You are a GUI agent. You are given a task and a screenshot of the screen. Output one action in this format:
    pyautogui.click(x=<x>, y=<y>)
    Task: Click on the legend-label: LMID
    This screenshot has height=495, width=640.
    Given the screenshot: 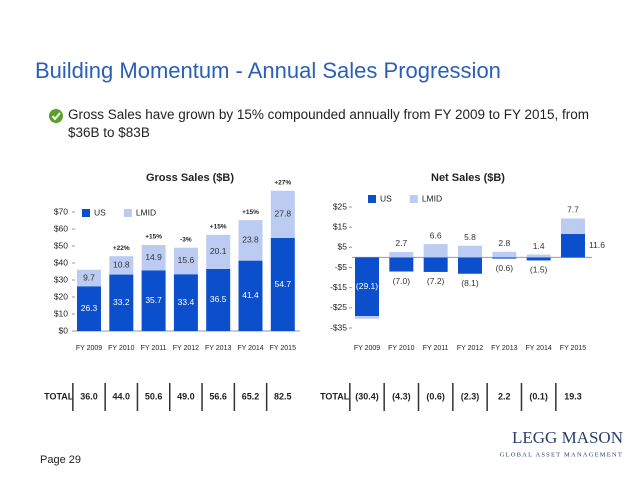 What is the action you would take?
    pyautogui.click(x=432, y=198)
    